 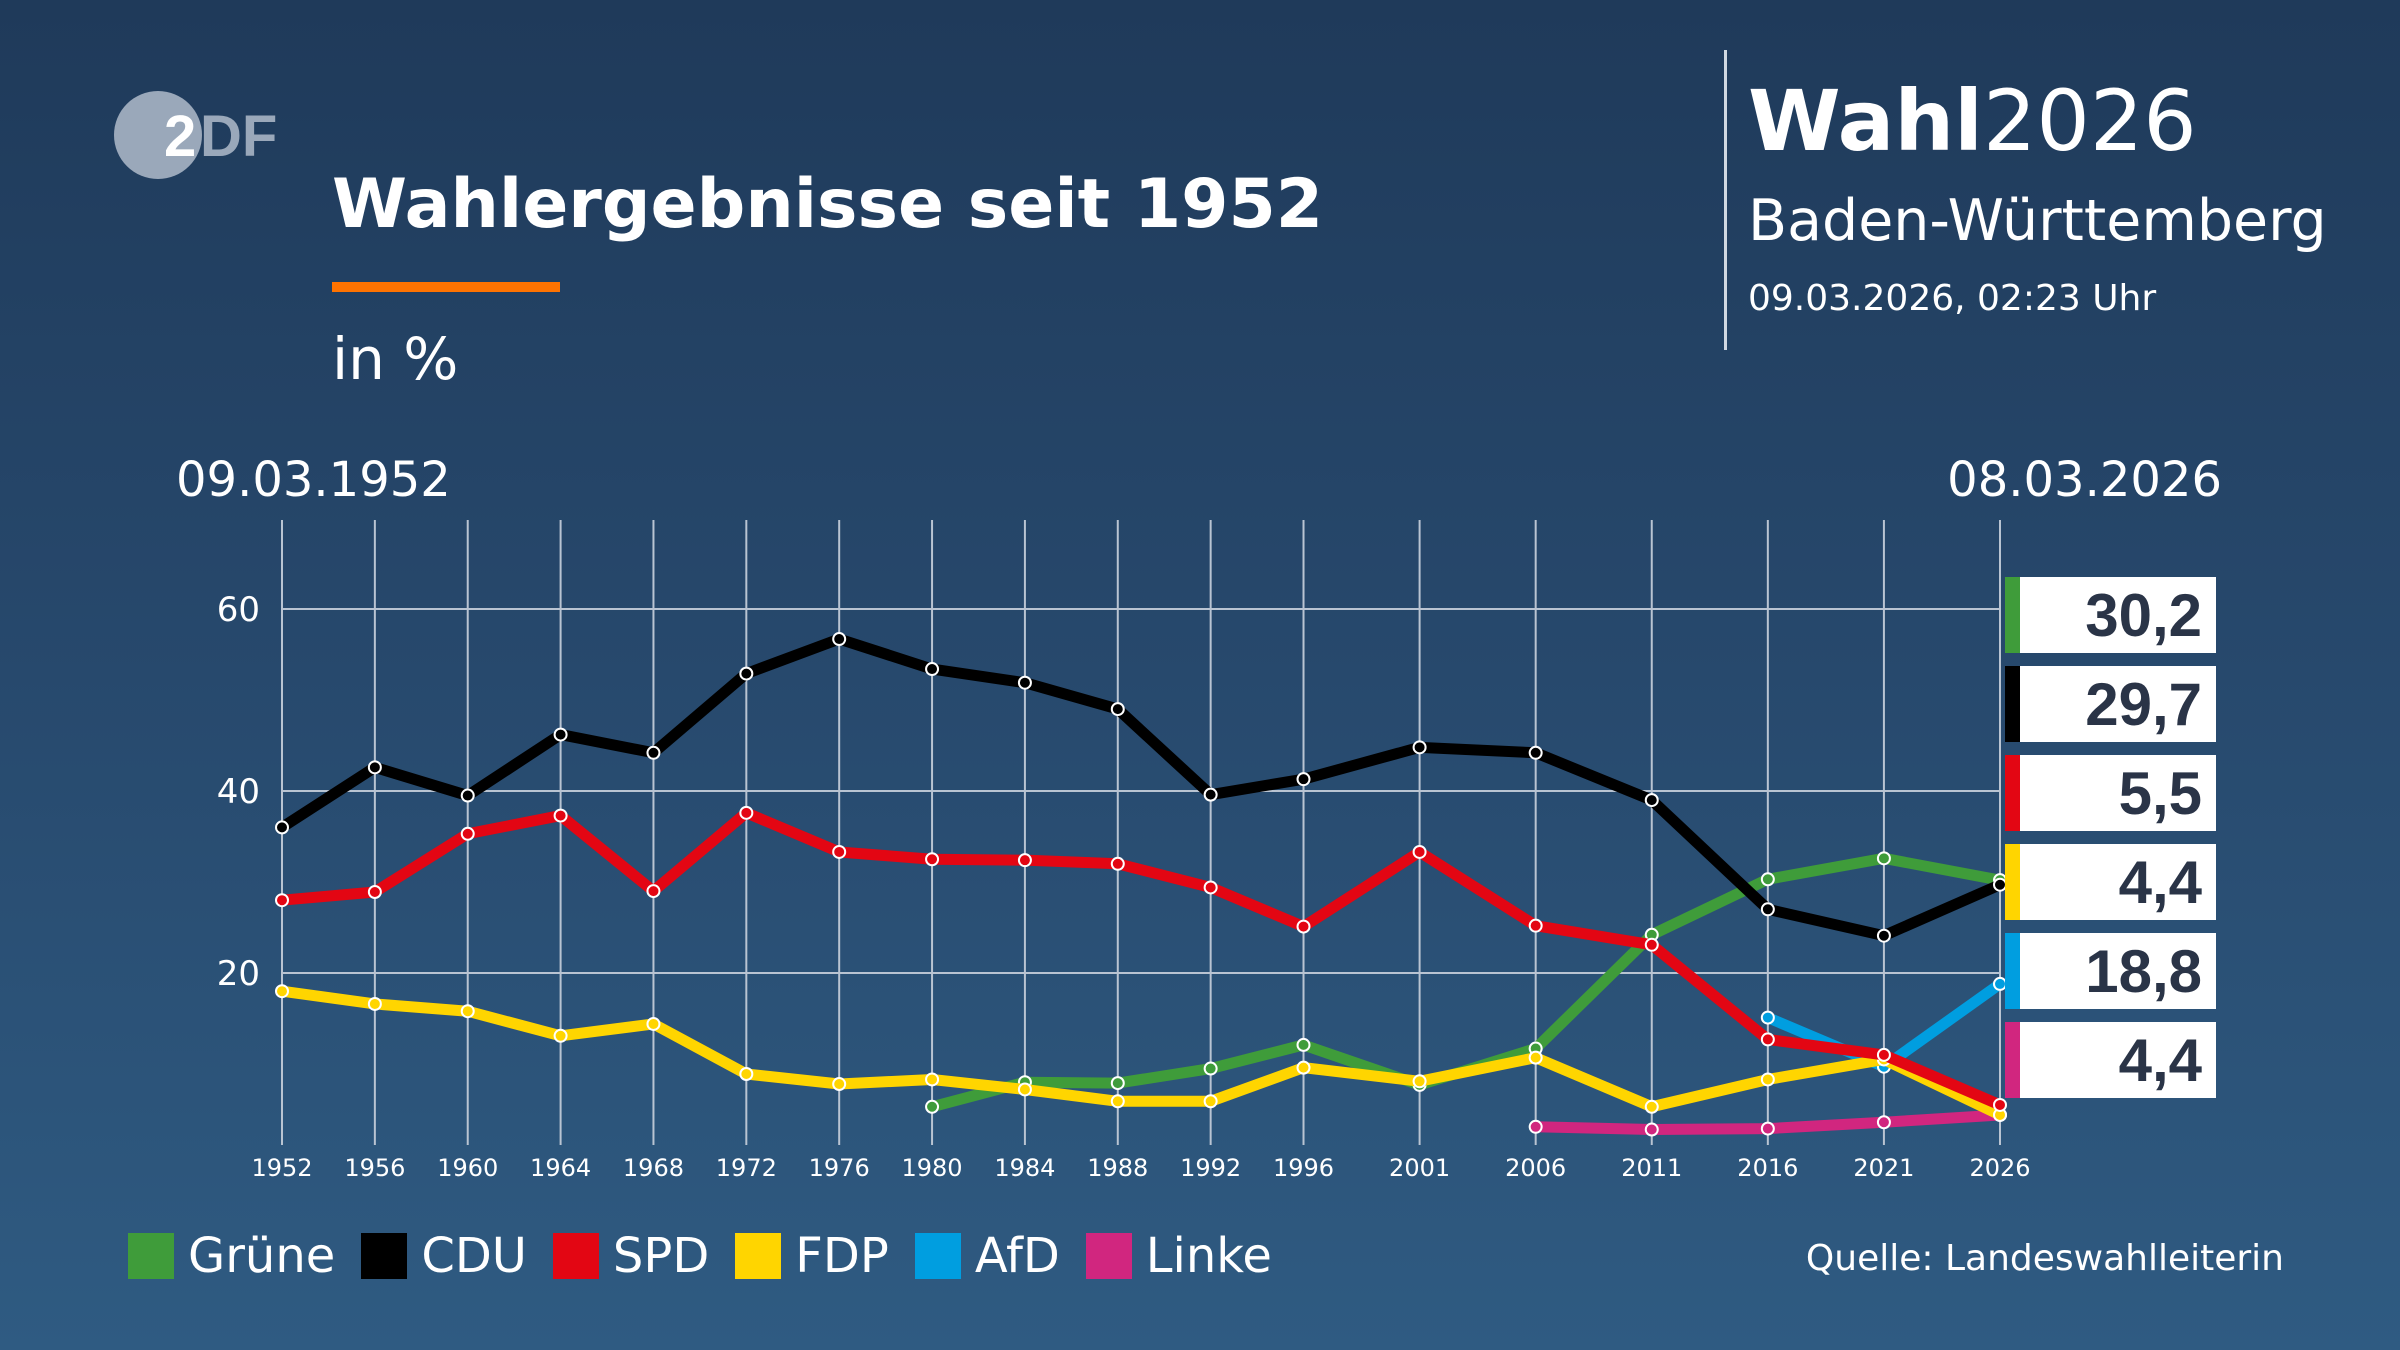 I want to click on legend-item-spd: SPD, so click(x=631, y=1256).